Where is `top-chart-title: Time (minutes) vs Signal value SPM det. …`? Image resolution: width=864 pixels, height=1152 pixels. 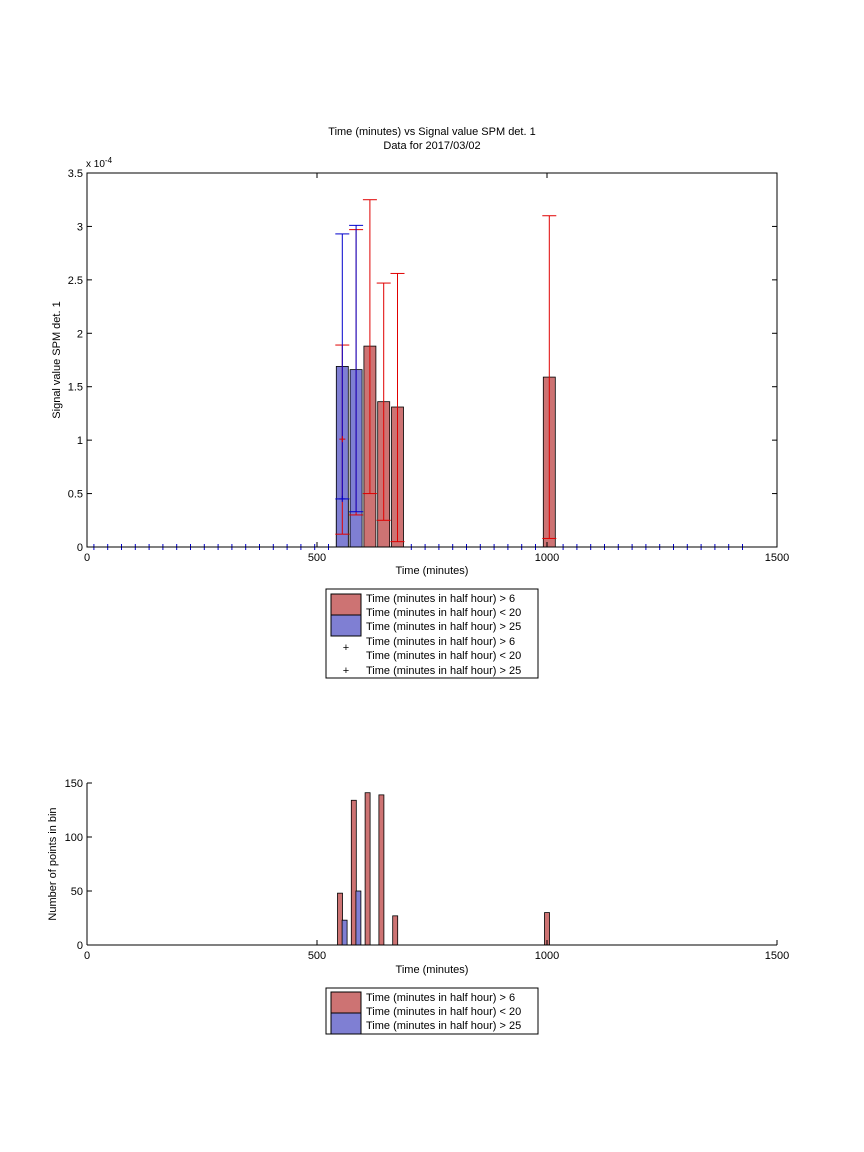
top-chart-title: Time (minutes) vs Signal value SPM det. … is located at coordinates (431, 132).